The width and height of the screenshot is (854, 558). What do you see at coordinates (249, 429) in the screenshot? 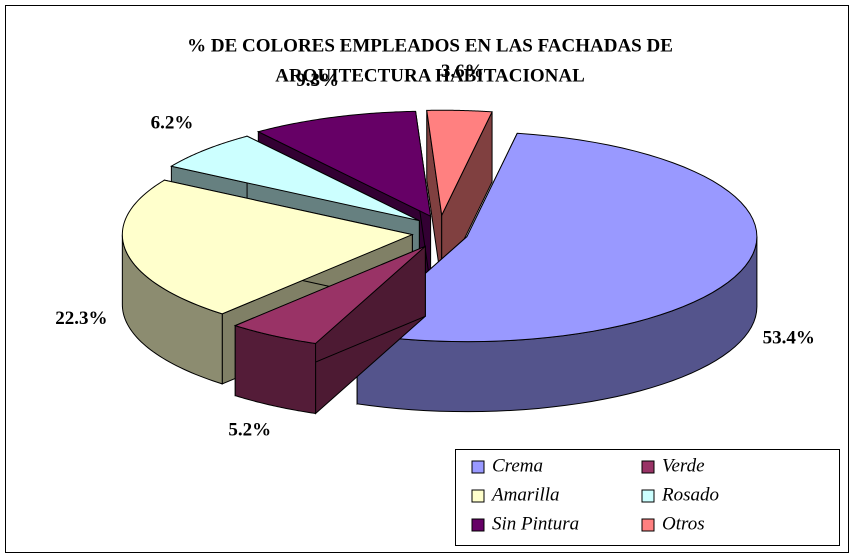
I see `value-label: 5.2%` at bounding box center [249, 429].